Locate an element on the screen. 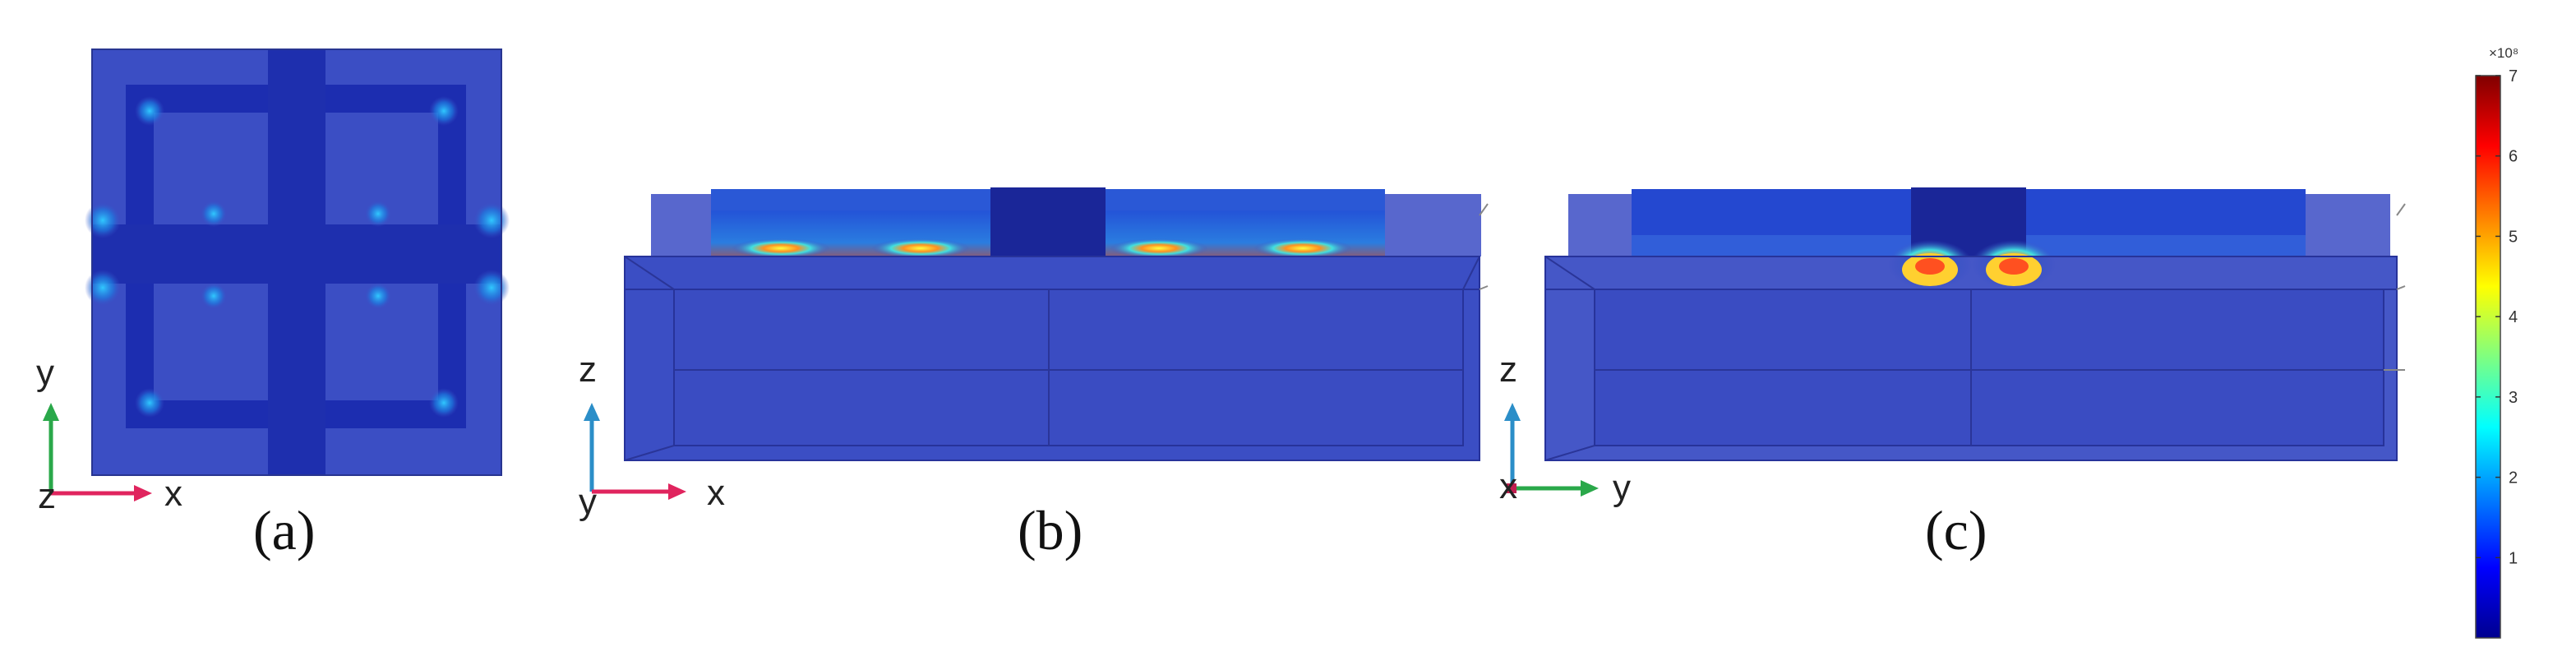 Image resolution: width=2576 pixels, height=670 pixels. panel-b-horizontal-axis-label: x is located at coordinates (716, 493).